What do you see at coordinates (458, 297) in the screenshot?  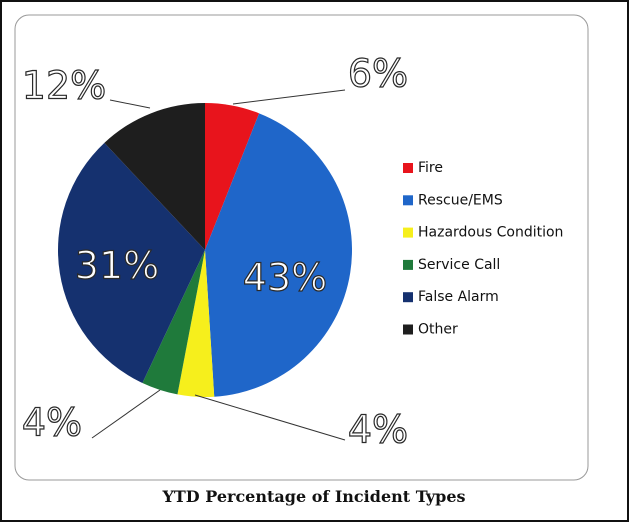 I see `legend-label: False Alarm` at bounding box center [458, 297].